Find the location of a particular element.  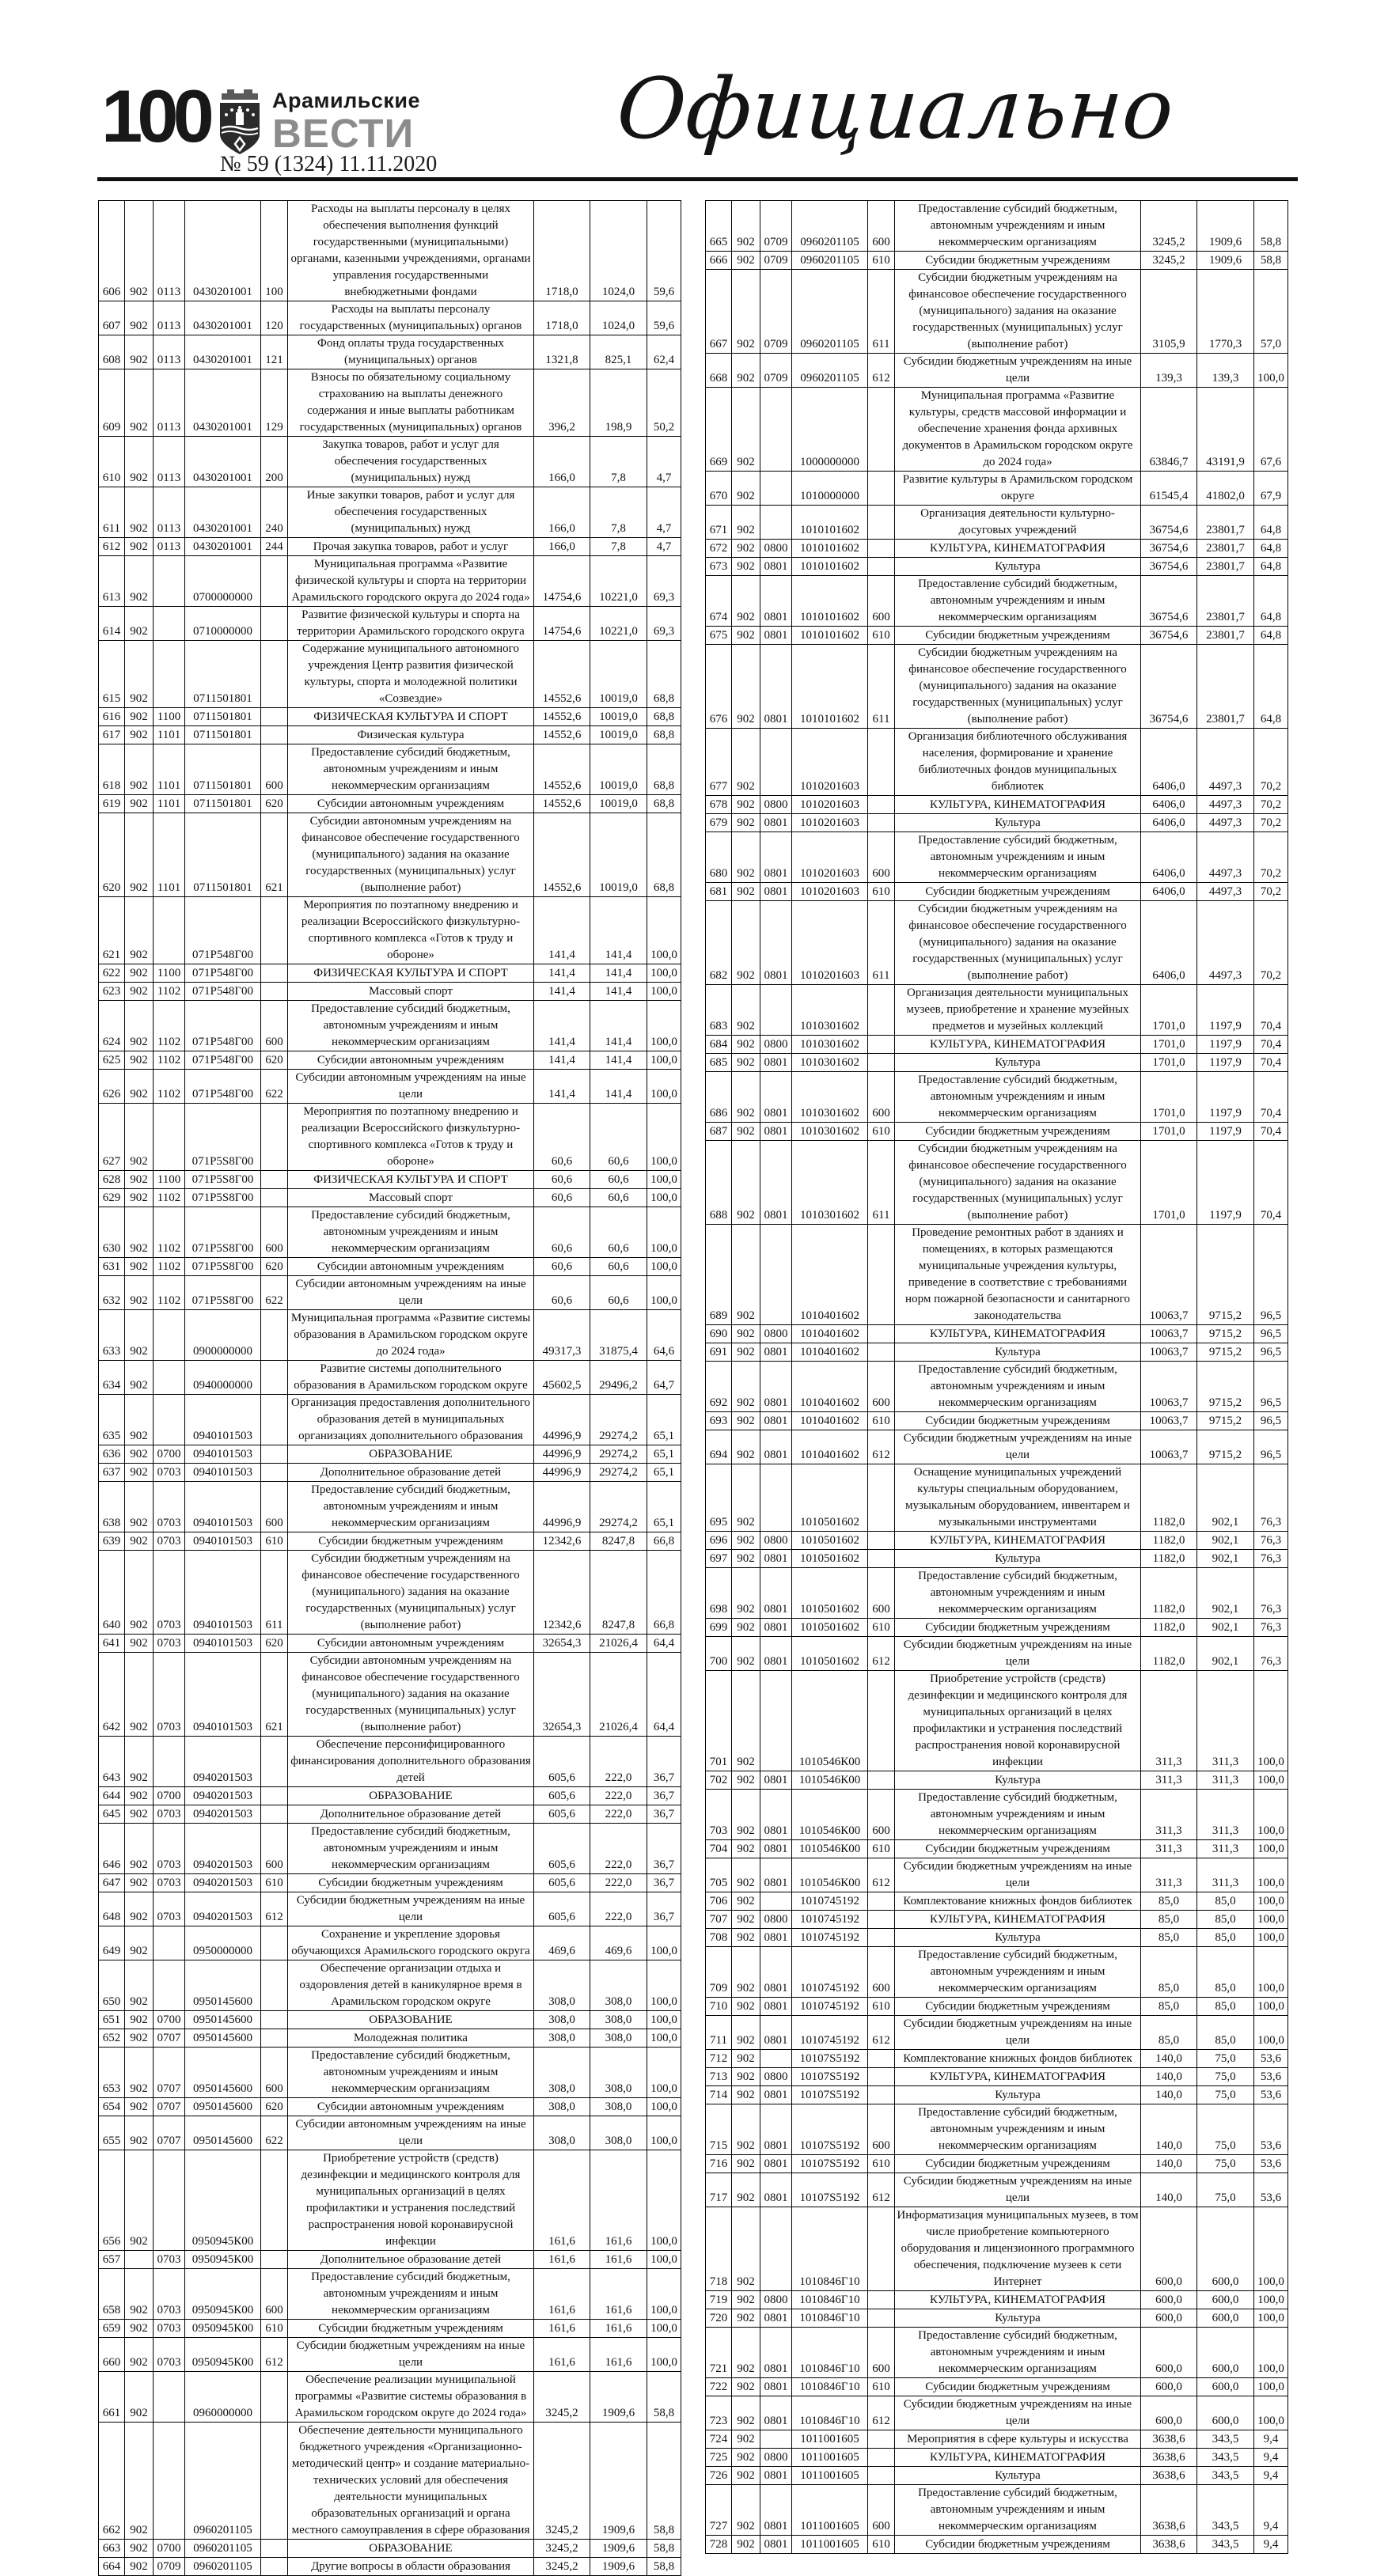

cell-executed: 10019,0 is located at coordinates (619, 734).